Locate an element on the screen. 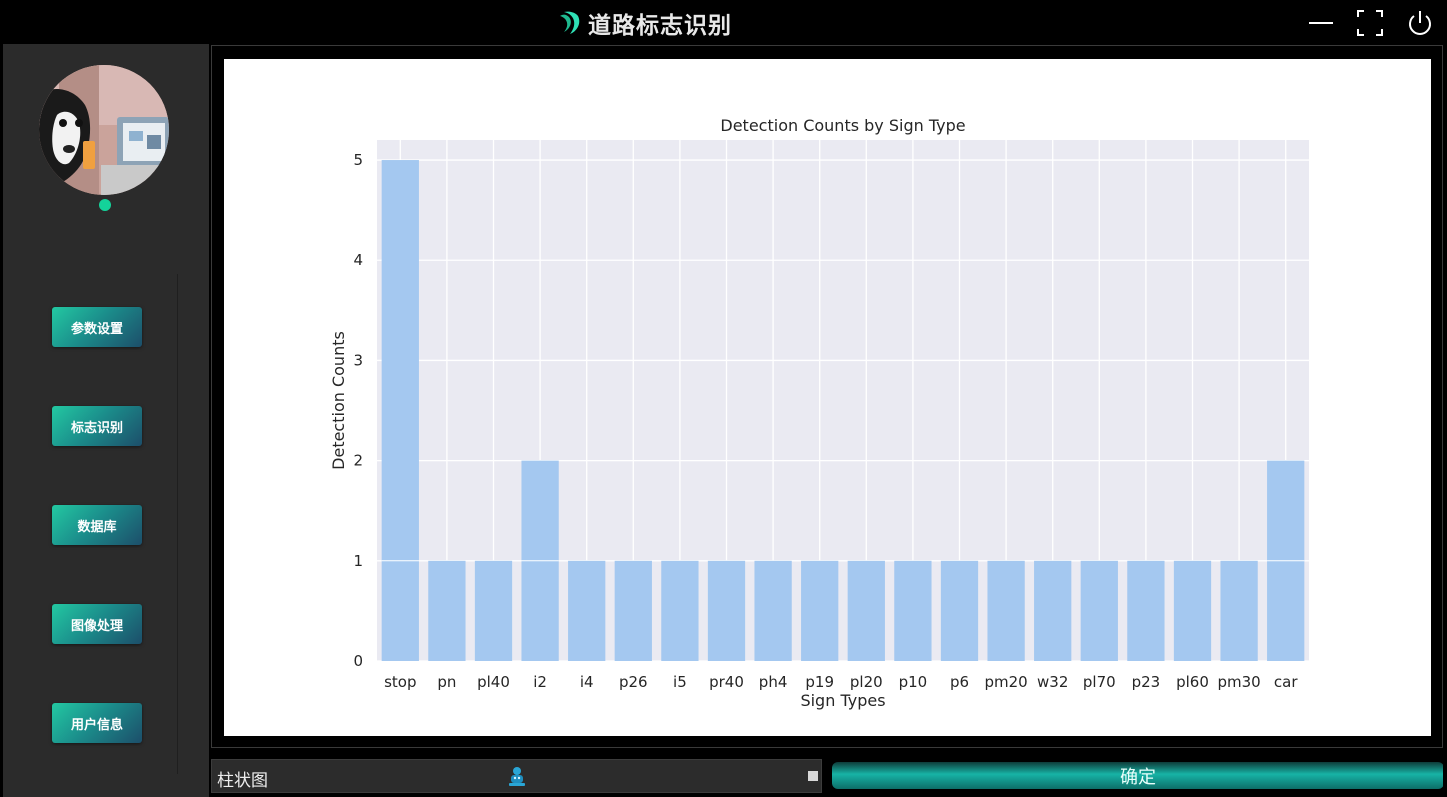  user-avatar is located at coordinates (104, 130).